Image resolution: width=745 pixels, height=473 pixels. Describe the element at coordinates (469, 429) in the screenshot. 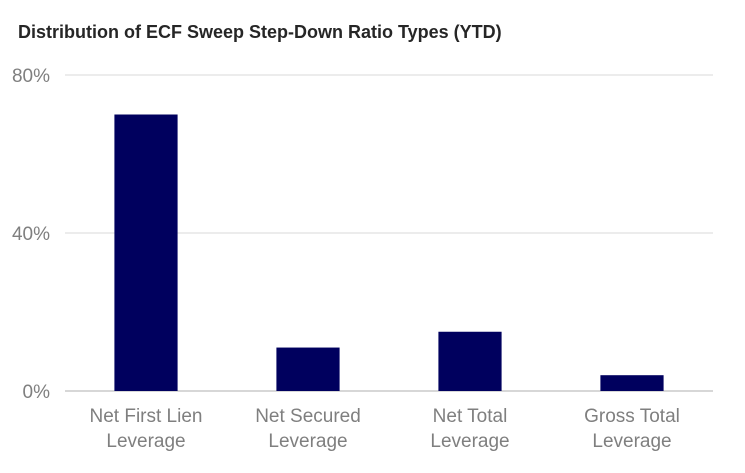

I see `x-tick-label: Net Total Leverage` at that location.